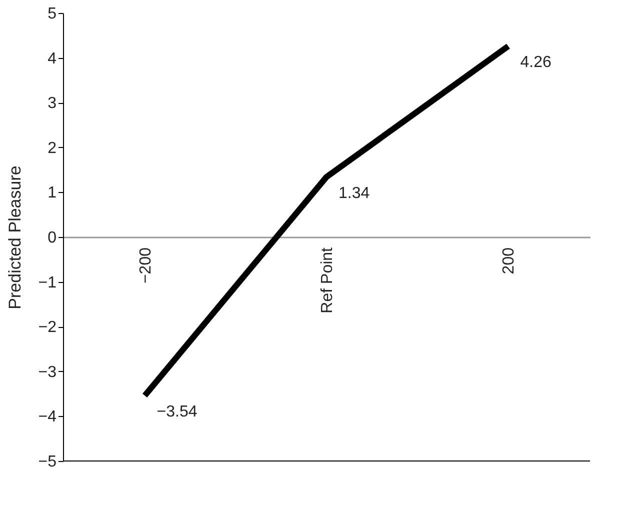 The image size is (633, 509). Describe the element at coordinates (327, 280) in the screenshot. I see `x-tick-label: Ref Point` at that location.